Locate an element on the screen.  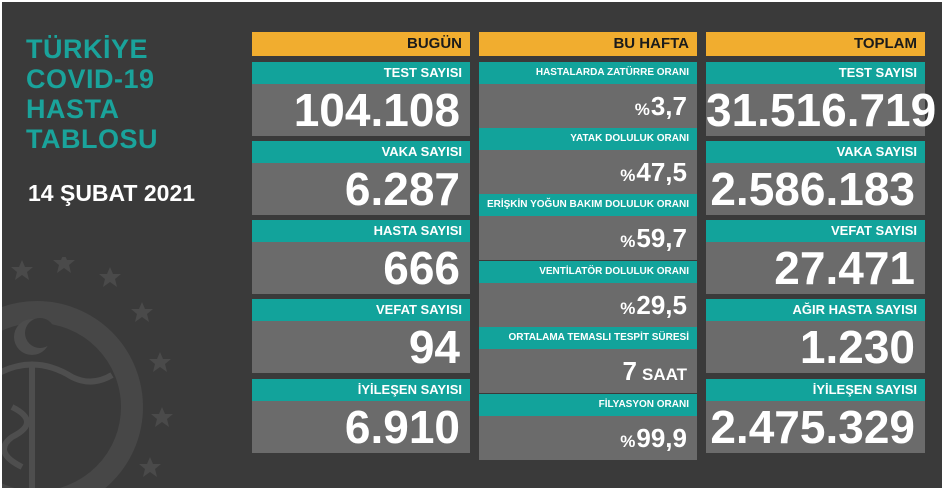
card-value: 2.586.183 is located at coordinates (815, 189).